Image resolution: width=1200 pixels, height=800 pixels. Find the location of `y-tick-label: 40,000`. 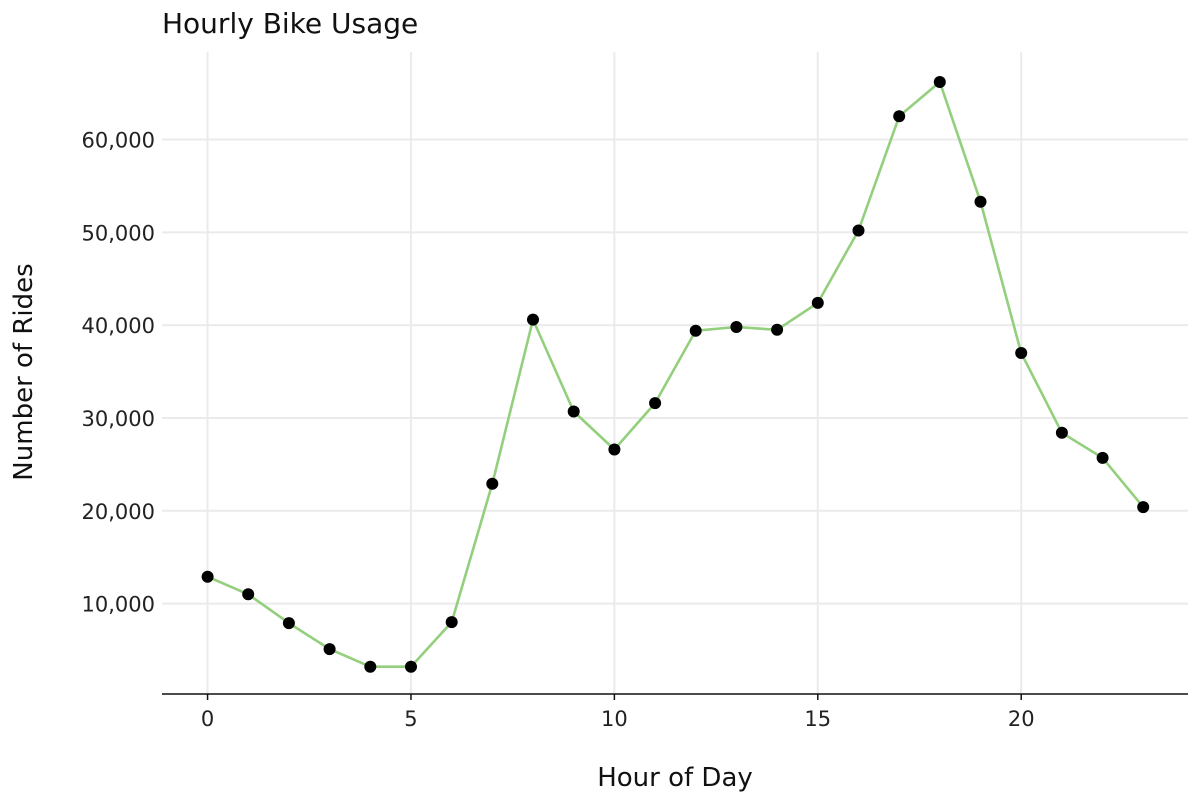

y-tick-label: 40,000 is located at coordinates (118, 326).